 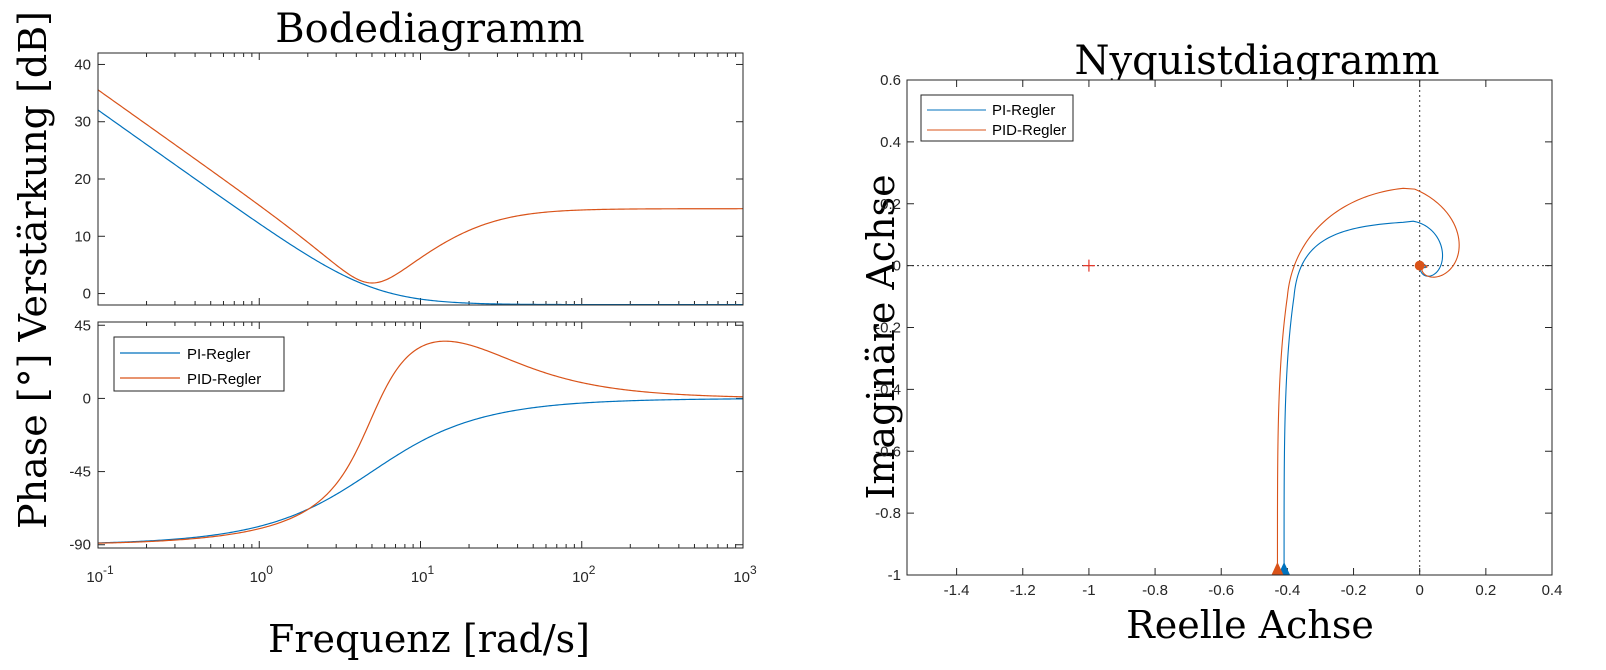 I want to click on bode-title: Bodediagramm, so click(x=429, y=29).